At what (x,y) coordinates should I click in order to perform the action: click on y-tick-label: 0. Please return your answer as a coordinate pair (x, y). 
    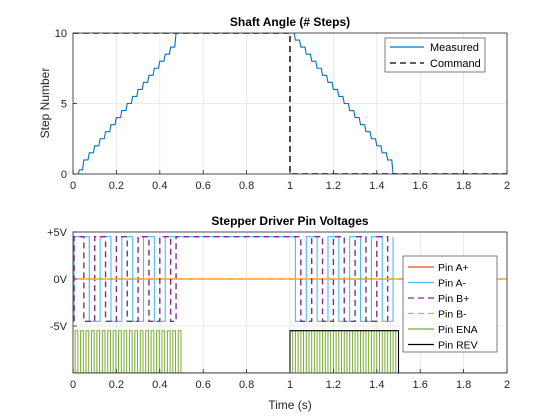
    Looking at the image, I should click on (64, 175).